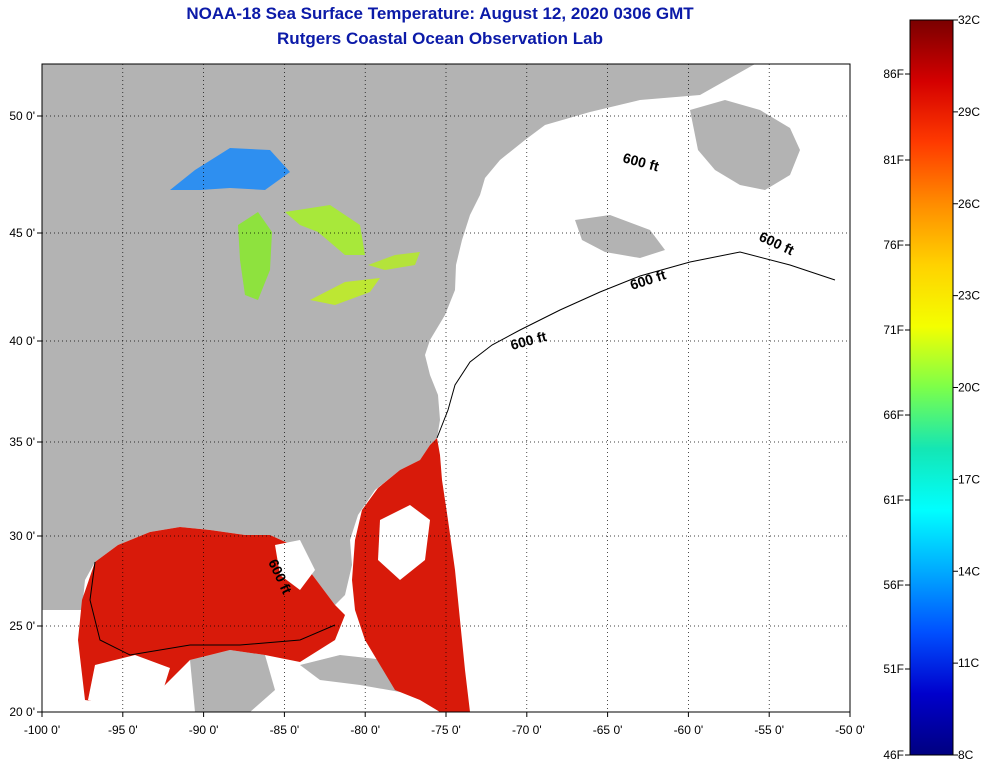 The width and height of the screenshot is (984, 770). What do you see at coordinates (893, 585) in the screenshot?
I see `colorbar-fahrenheit-label: 56F` at bounding box center [893, 585].